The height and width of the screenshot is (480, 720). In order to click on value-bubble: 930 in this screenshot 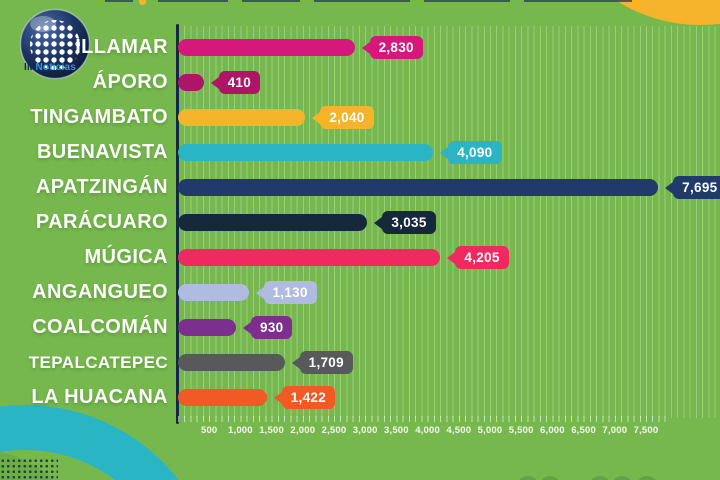, I will do `click(268, 327)`.